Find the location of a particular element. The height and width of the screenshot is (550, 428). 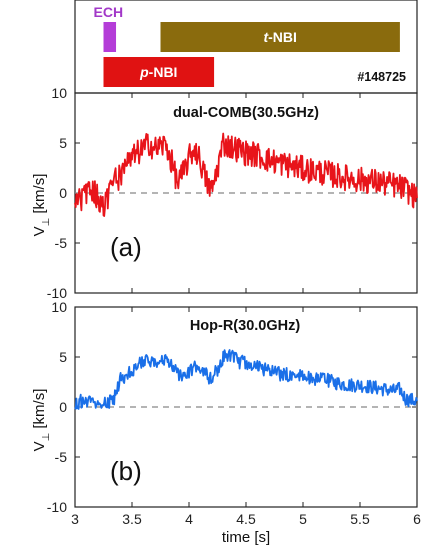

timeline-bar-tnbi is located at coordinates (280, 37).